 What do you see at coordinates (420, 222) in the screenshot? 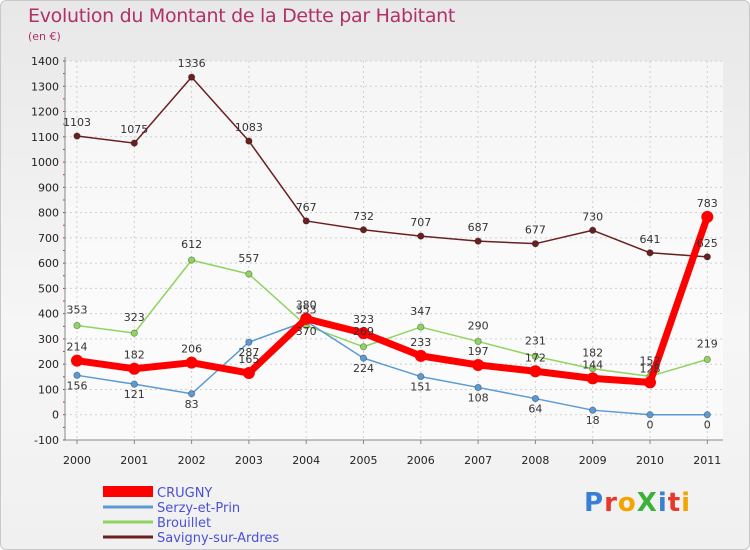
I see `data-label: 707` at bounding box center [420, 222].